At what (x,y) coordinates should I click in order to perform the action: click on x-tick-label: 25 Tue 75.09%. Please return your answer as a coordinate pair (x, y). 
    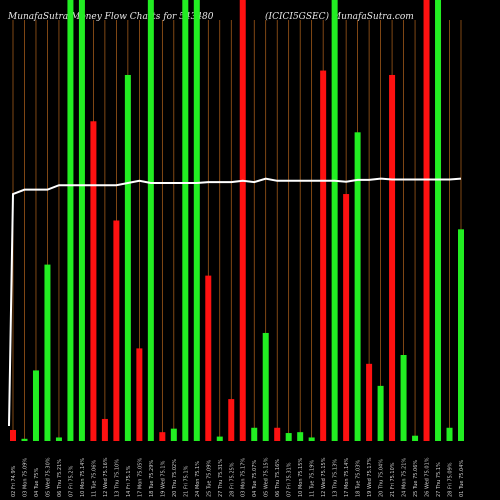
    Looking at the image, I should click on (209, 478).